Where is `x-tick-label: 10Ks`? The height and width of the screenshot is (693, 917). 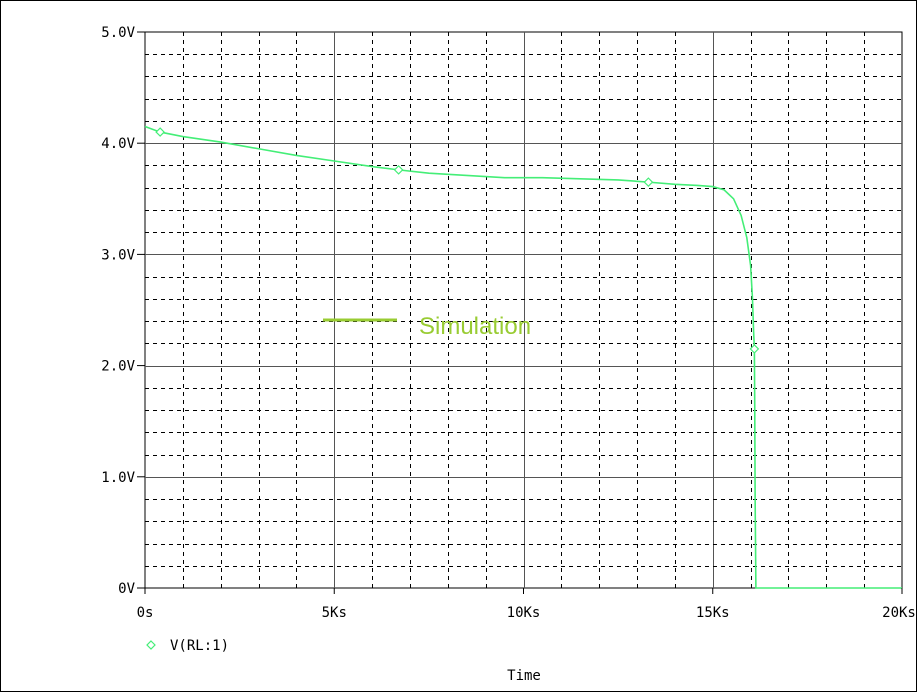
x-tick-label: 10Ks is located at coordinates (524, 613).